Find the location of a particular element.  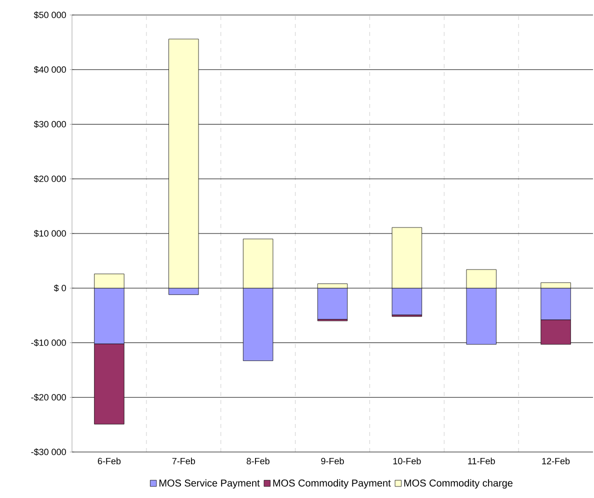

y-tick-label: $40 000 is located at coordinates (50, 70).